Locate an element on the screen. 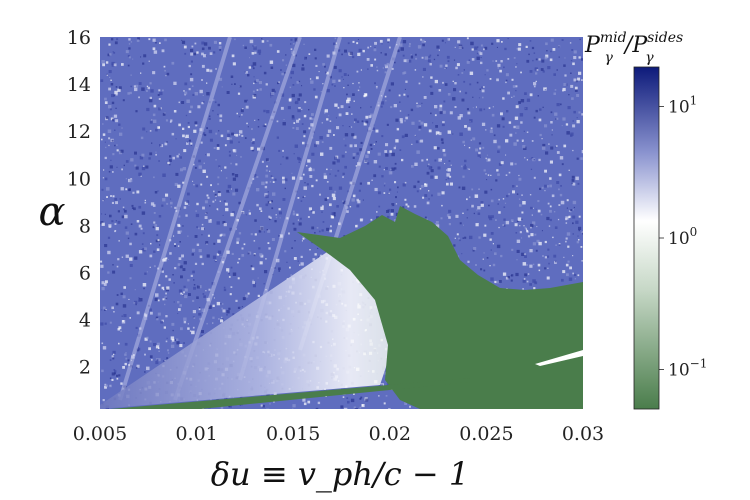 This screenshot has height=500, width=750. x-tick-label: 0.005 is located at coordinates (100, 434).